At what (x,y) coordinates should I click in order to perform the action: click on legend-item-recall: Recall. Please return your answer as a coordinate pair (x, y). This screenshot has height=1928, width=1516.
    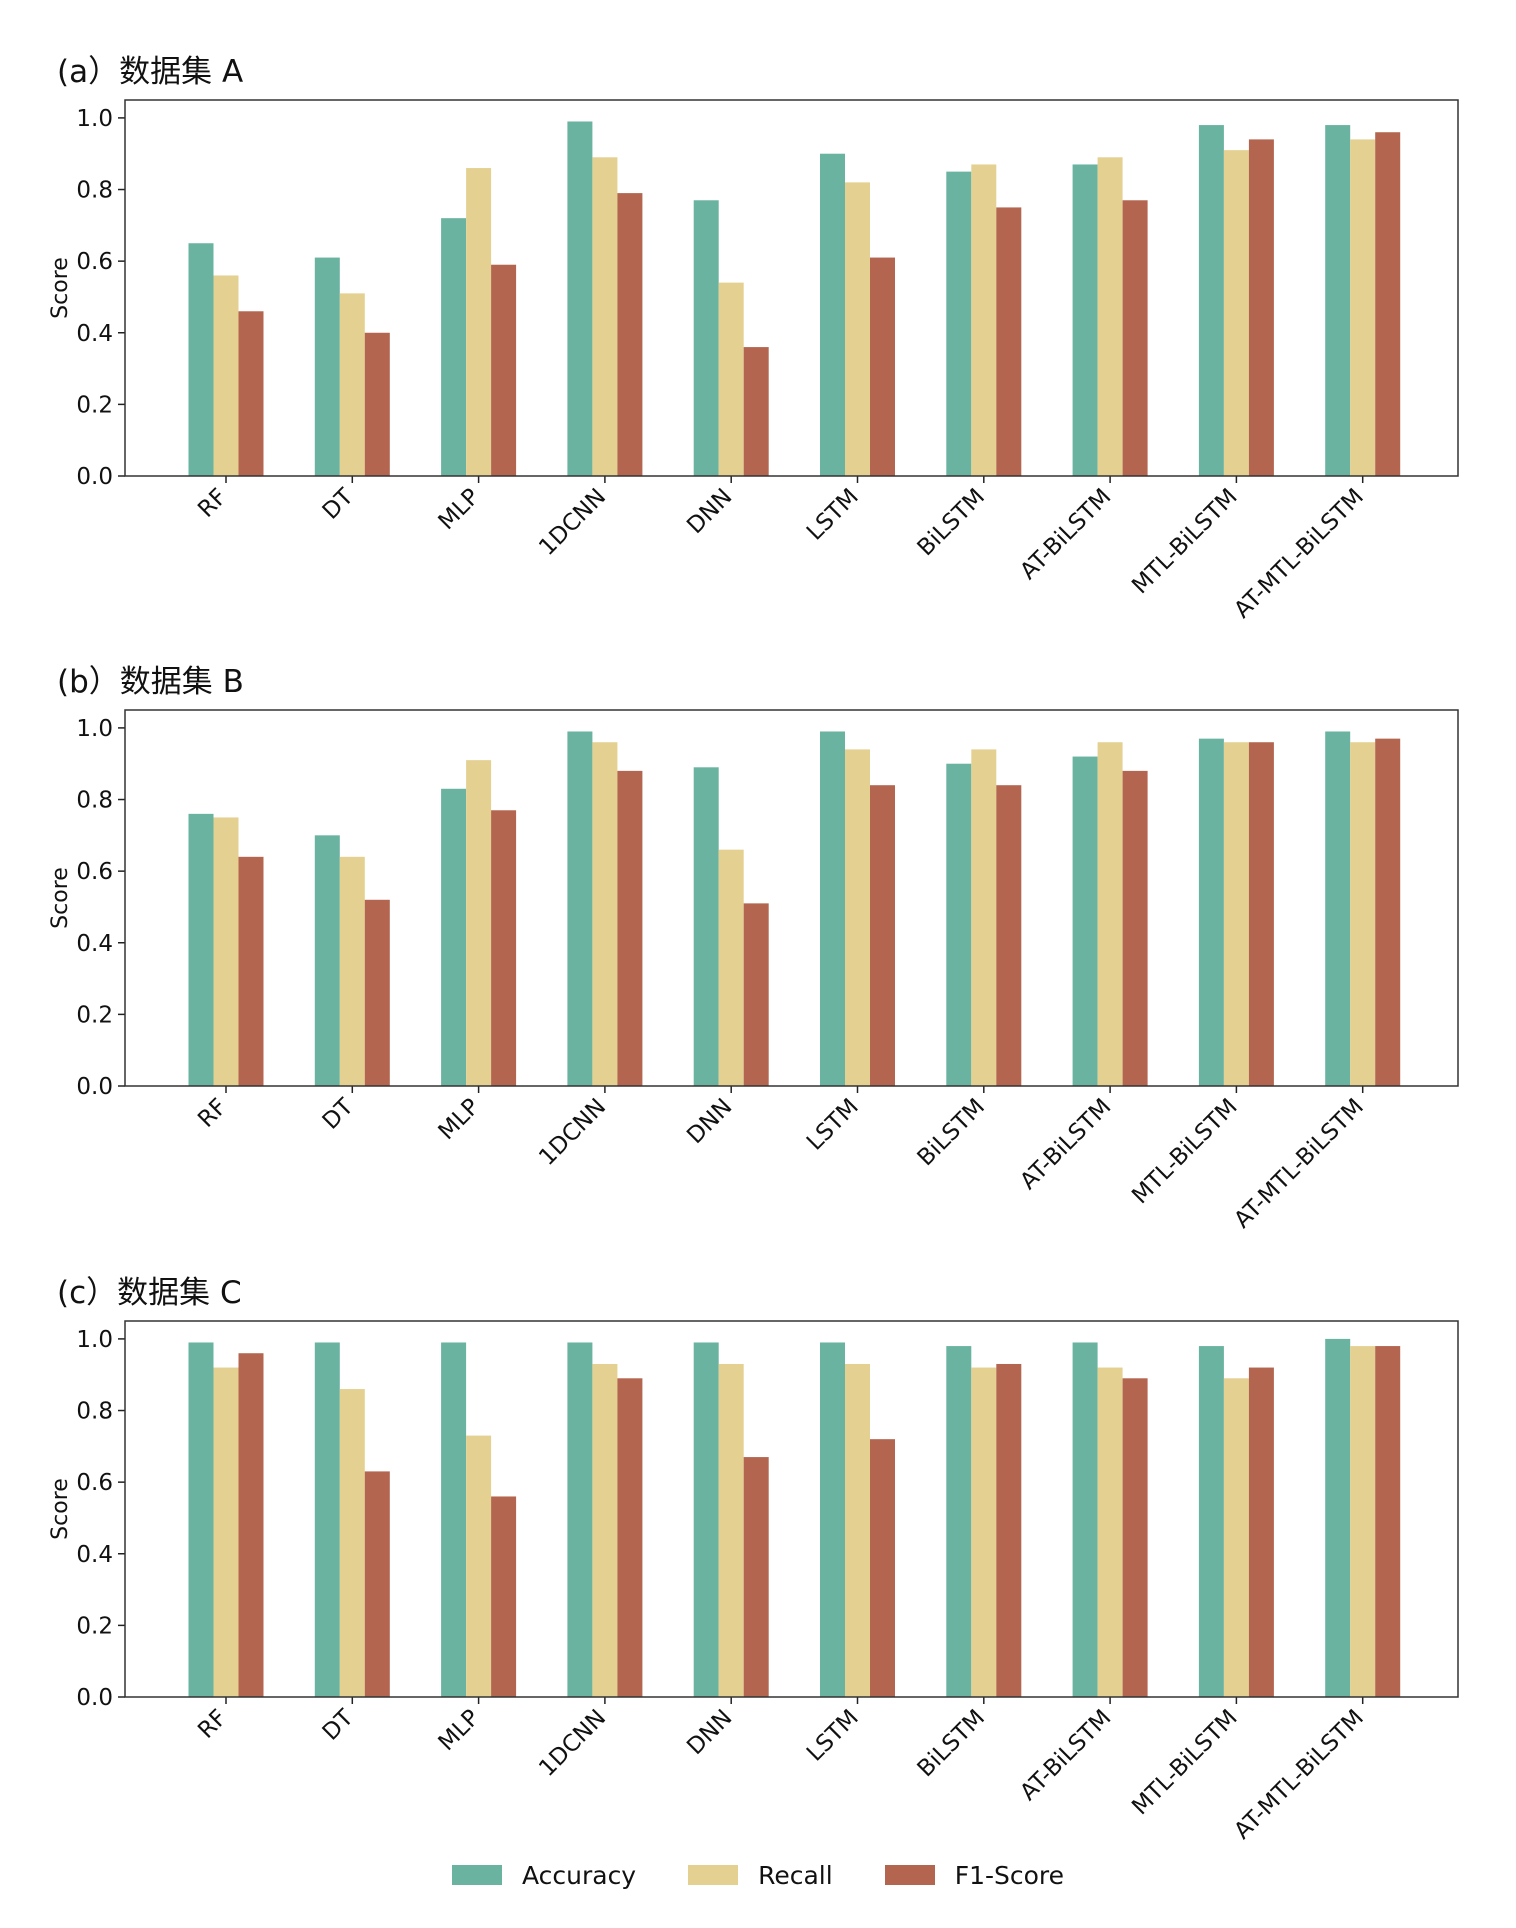
    Looking at the image, I should click on (760, 1875).